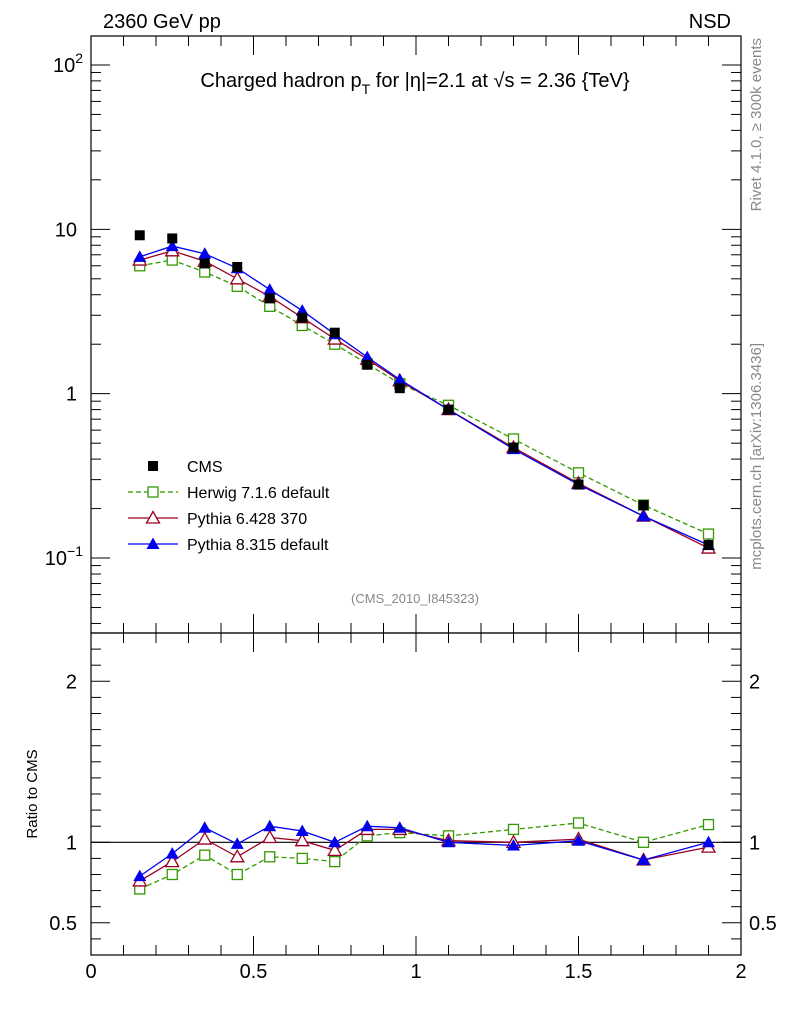  I want to click on main-y-tick-label: 10, so click(66, 230).